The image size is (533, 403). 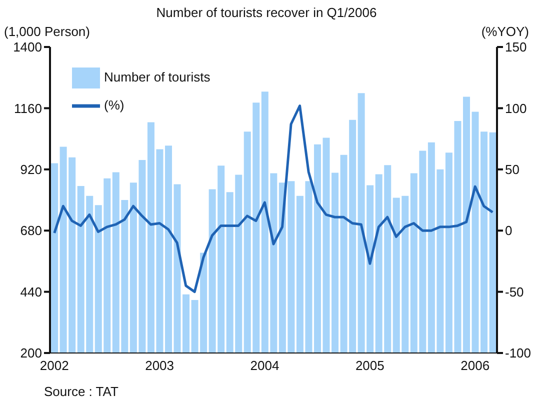 What do you see at coordinates (31, 230) in the screenshot?
I see `y-tick-label: 680` at bounding box center [31, 230].